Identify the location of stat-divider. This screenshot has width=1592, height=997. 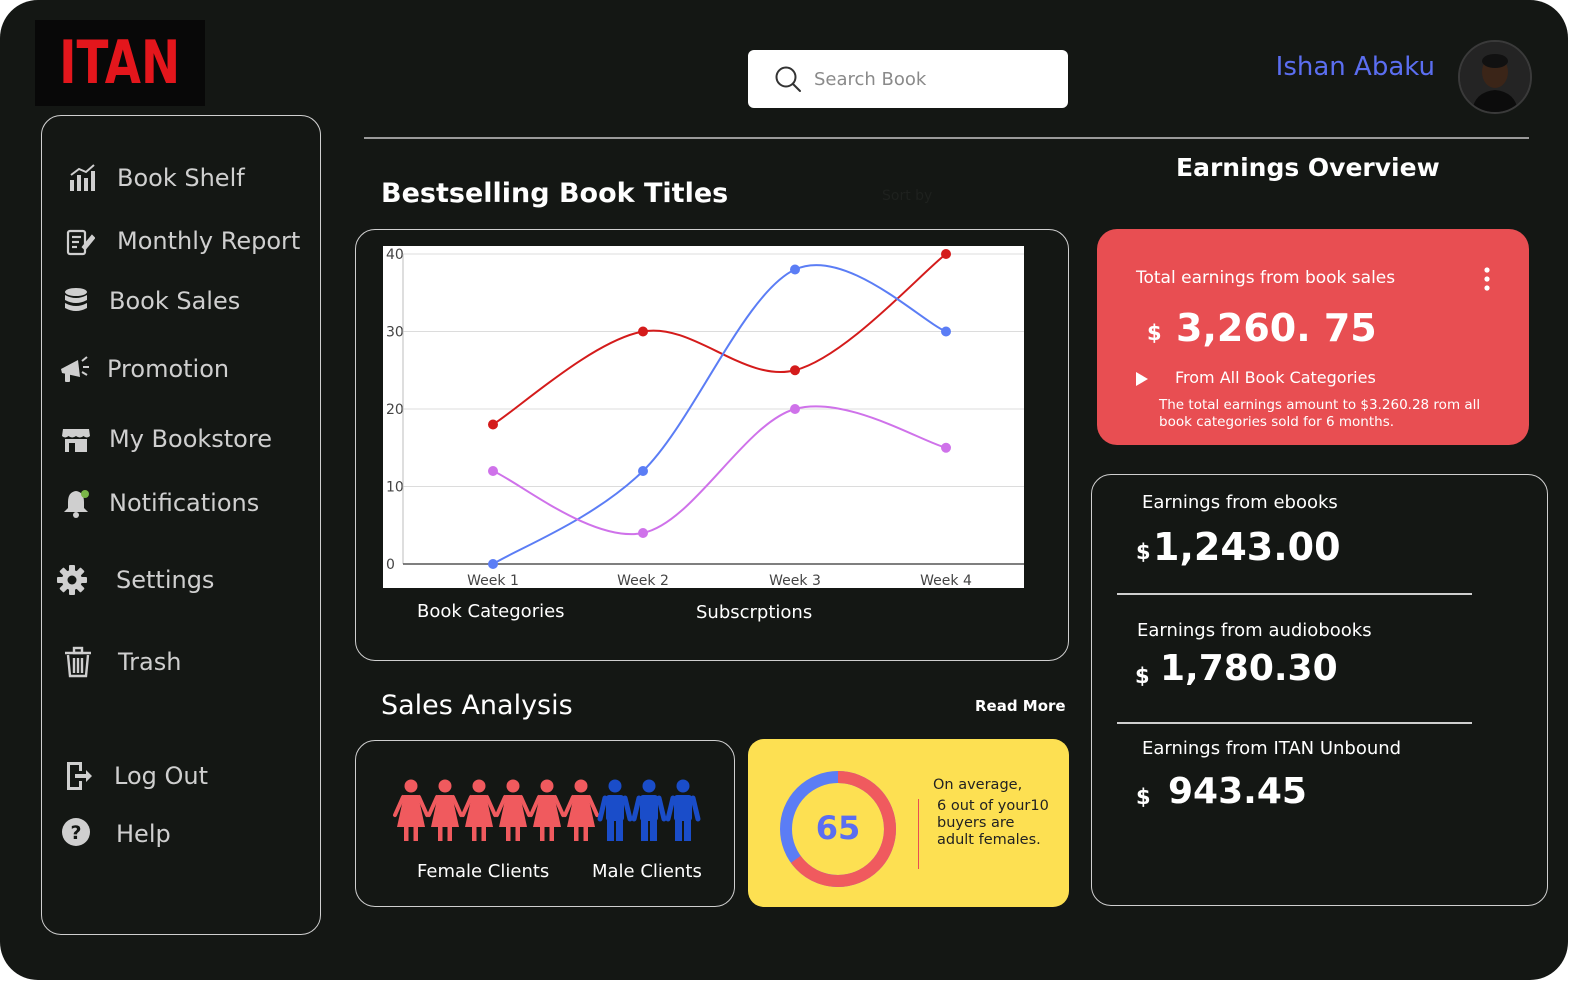
(918, 834).